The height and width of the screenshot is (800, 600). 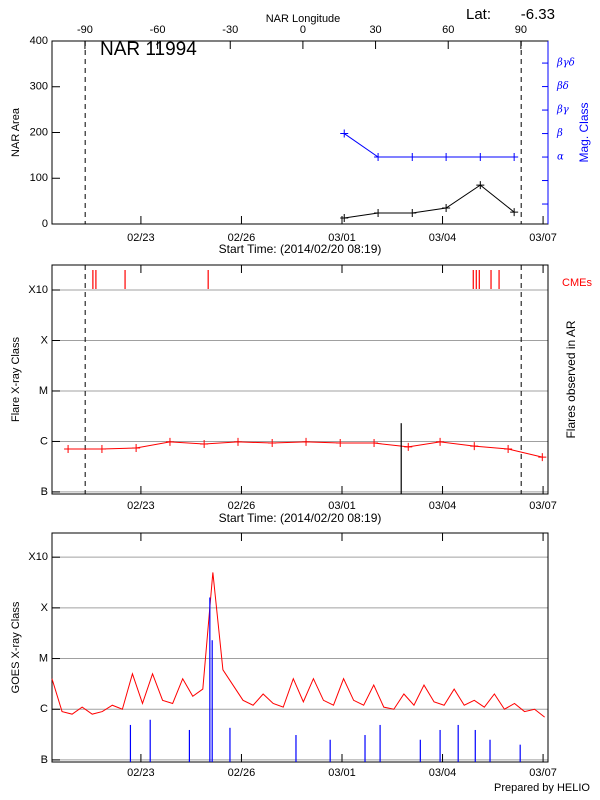 I want to click on cme-label: CMEs, so click(x=577, y=283).